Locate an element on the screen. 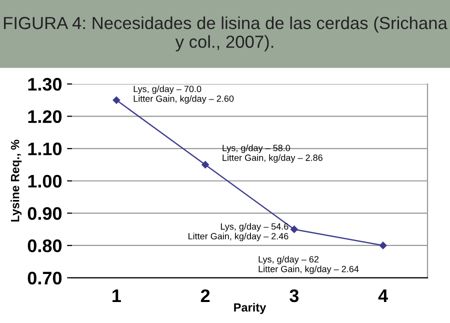  y-tick-label: 1.10 is located at coordinates (45, 149).